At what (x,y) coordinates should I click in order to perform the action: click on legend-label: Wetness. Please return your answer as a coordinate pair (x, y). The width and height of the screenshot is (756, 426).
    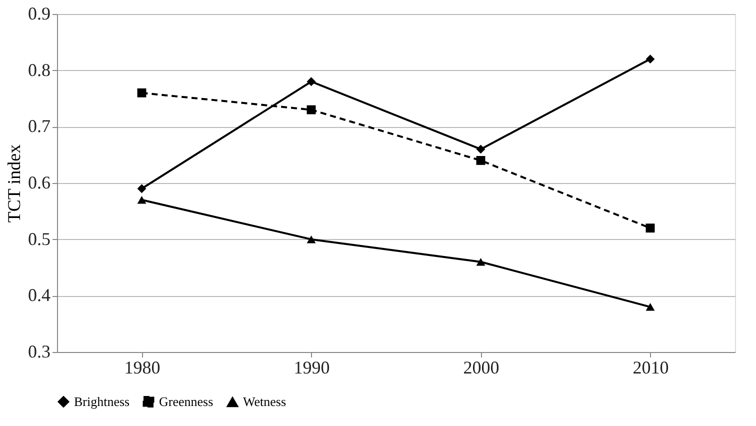
    Looking at the image, I should click on (264, 402).